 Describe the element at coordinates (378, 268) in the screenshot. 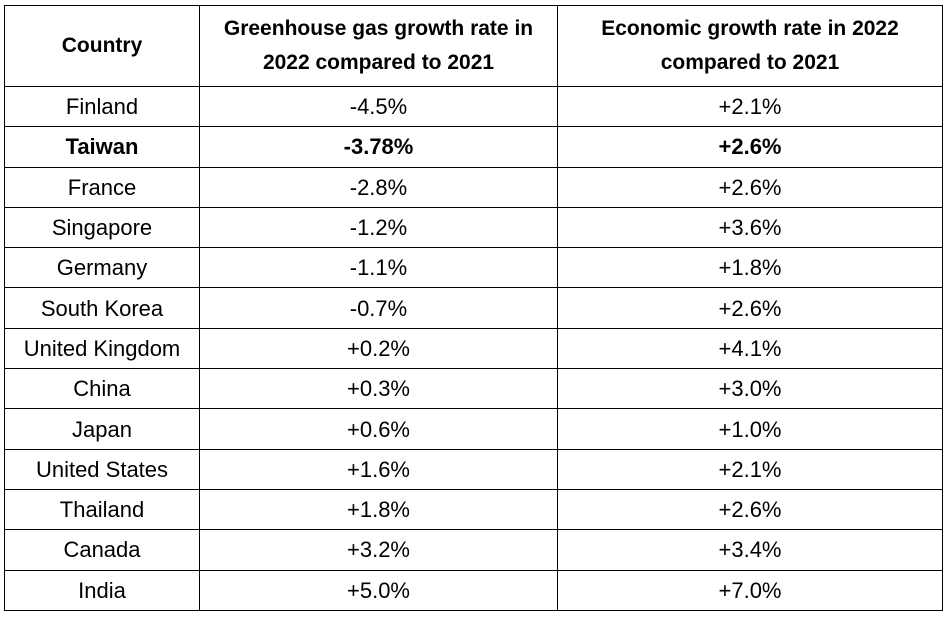

I see `ghg-growth-cell: -1.1%` at that location.